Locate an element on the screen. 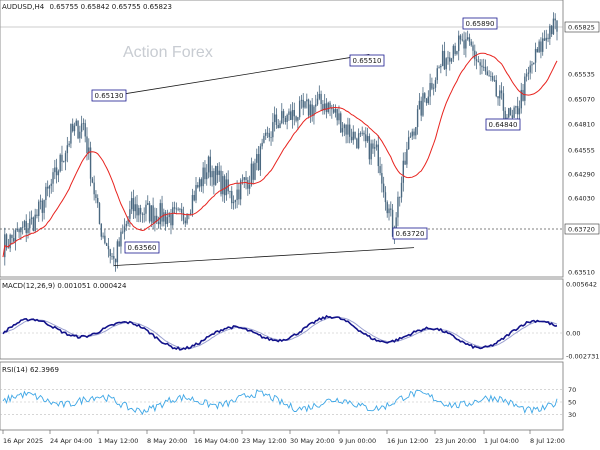 The height and width of the screenshot is (450, 600). price-tick-label: 0.64030 is located at coordinates (581, 199).